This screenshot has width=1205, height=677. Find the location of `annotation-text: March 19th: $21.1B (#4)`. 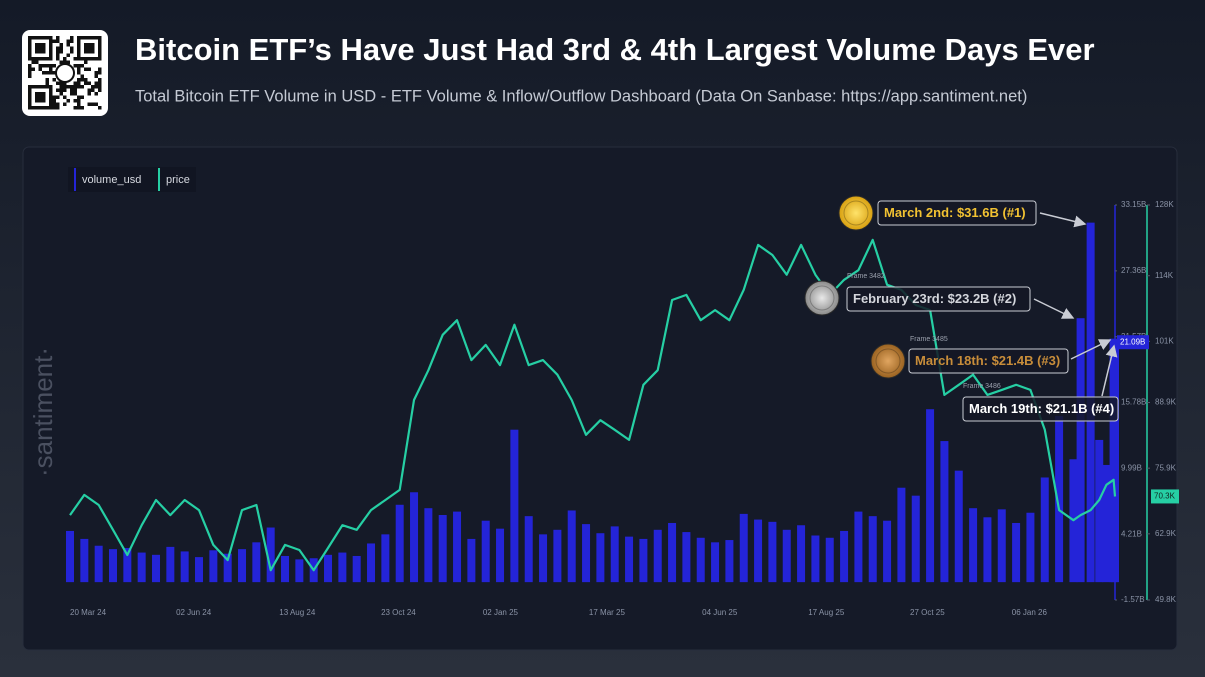

annotation-text: March 19th: $21.1B (#4) is located at coordinates (1041, 408).